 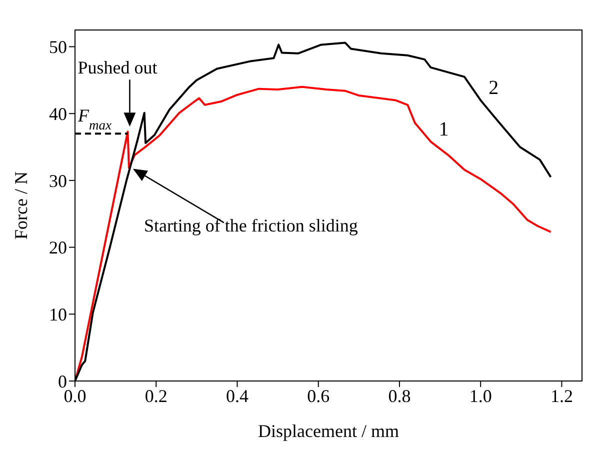 What do you see at coordinates (58, 114) in the screenshot?
I see `y-tick-label: 40` at bounding box center [58, 114].